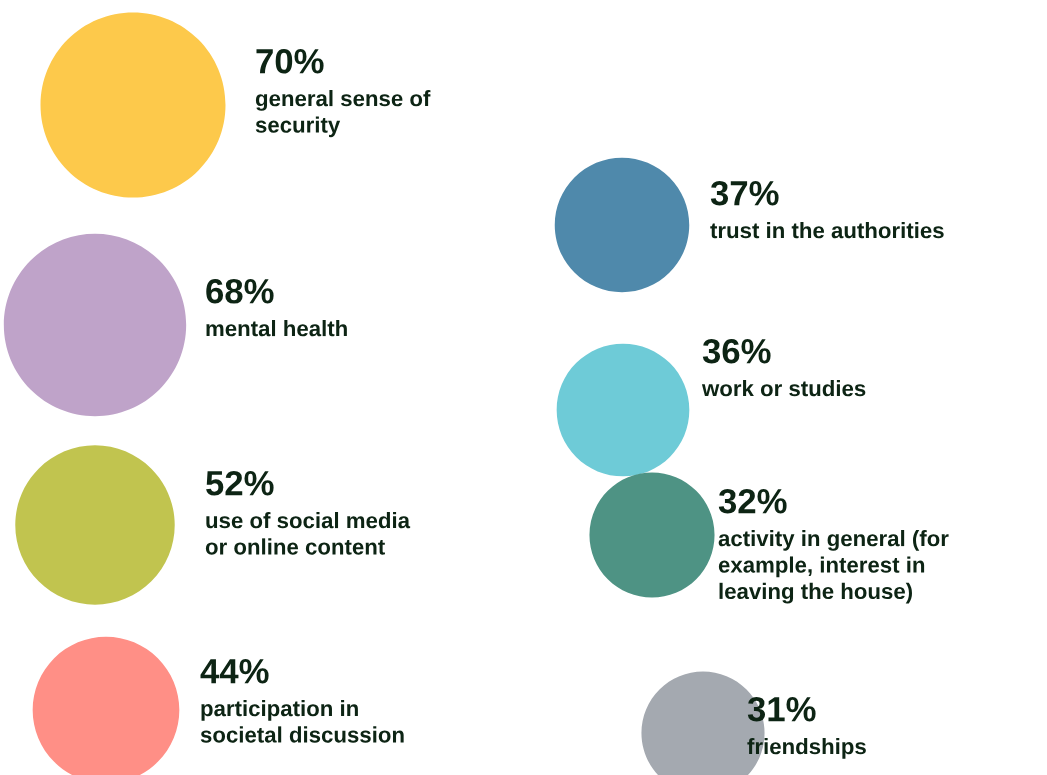 The width and height of the screenshot is (1047, 775). What do you see at coordinates (781, 709) in the screenshot?
I see `data-label: 31%` at bounding box center [781, 709].